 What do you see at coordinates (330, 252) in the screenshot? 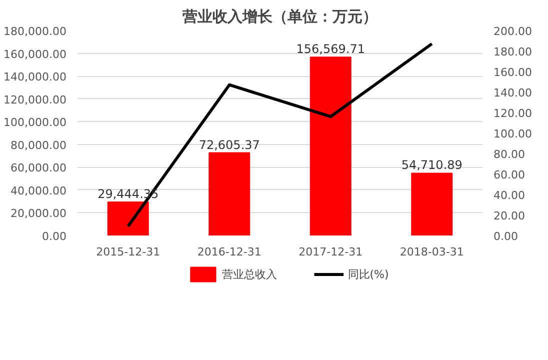
I see `x-tick-label: 2017-12-31` at bounding box center [330, 252].